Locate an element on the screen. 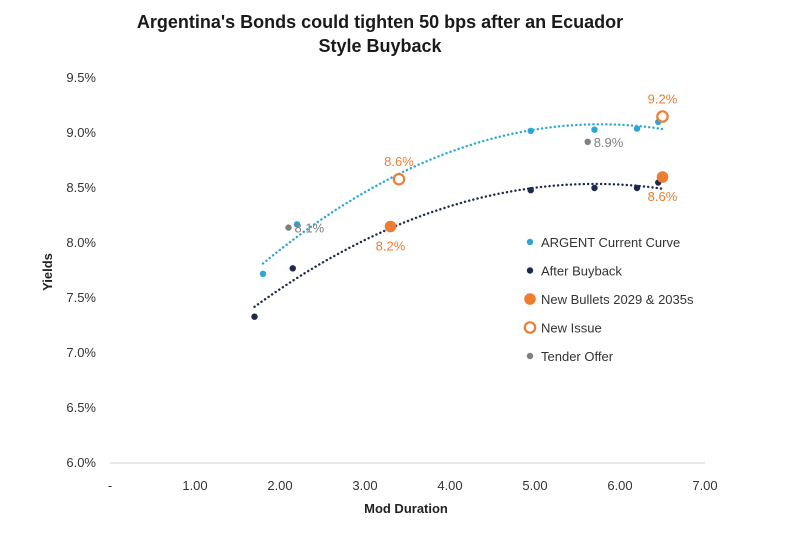 The height and width of the screenshot is (545, 800). legend-item: ARGENT Current Curve is located at coordinates (603, 242).